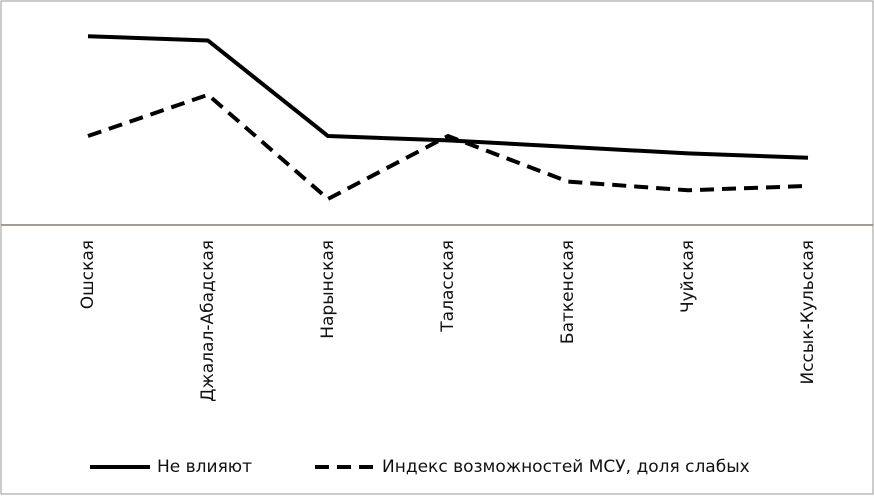 Image resolution: width=874 pixels, height=499 pixels. I want to click on legend-label: Не влияют, so click(204, 467).